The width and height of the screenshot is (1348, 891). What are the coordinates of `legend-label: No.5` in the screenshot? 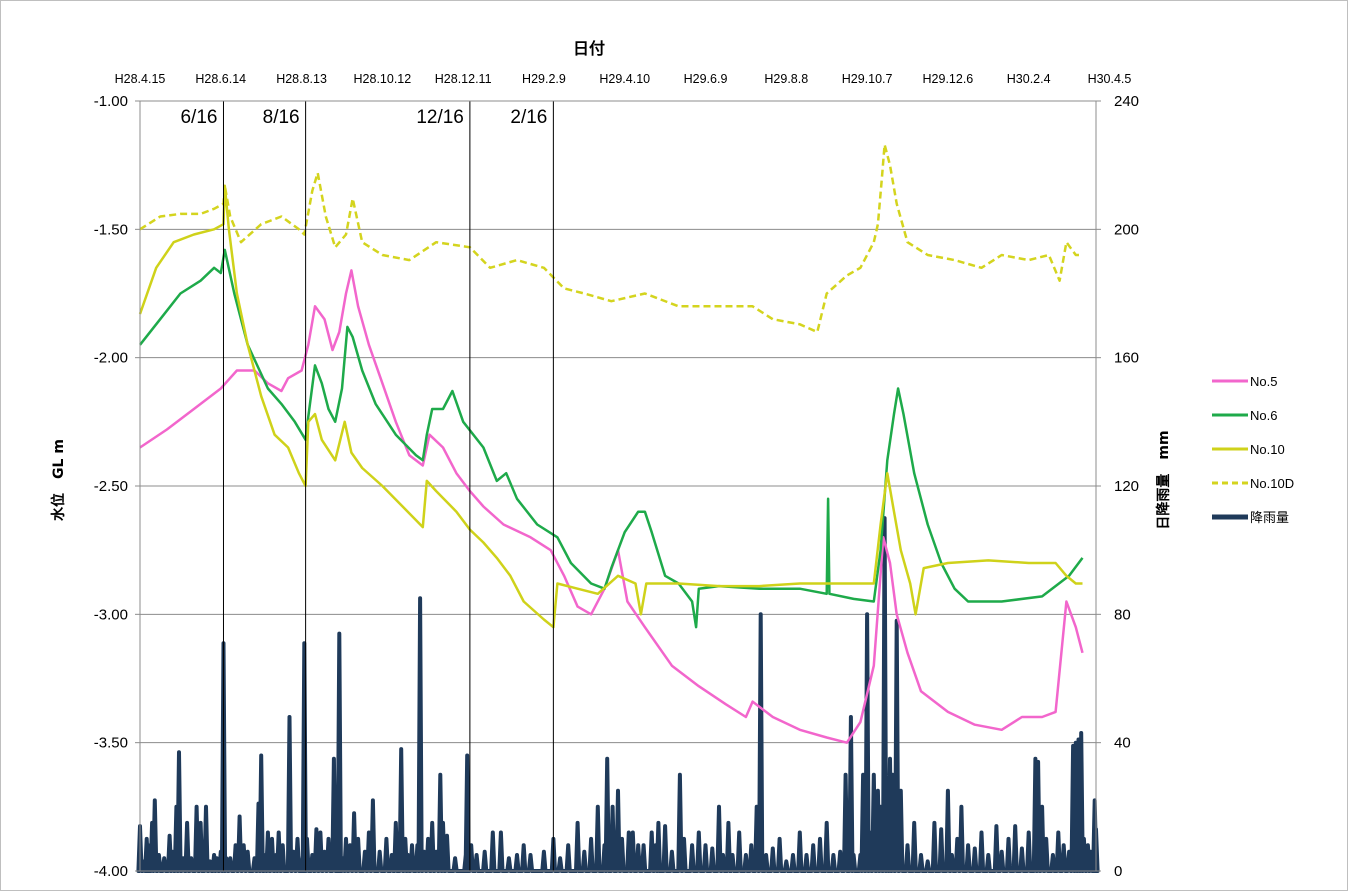 It's located at (1263, 381).